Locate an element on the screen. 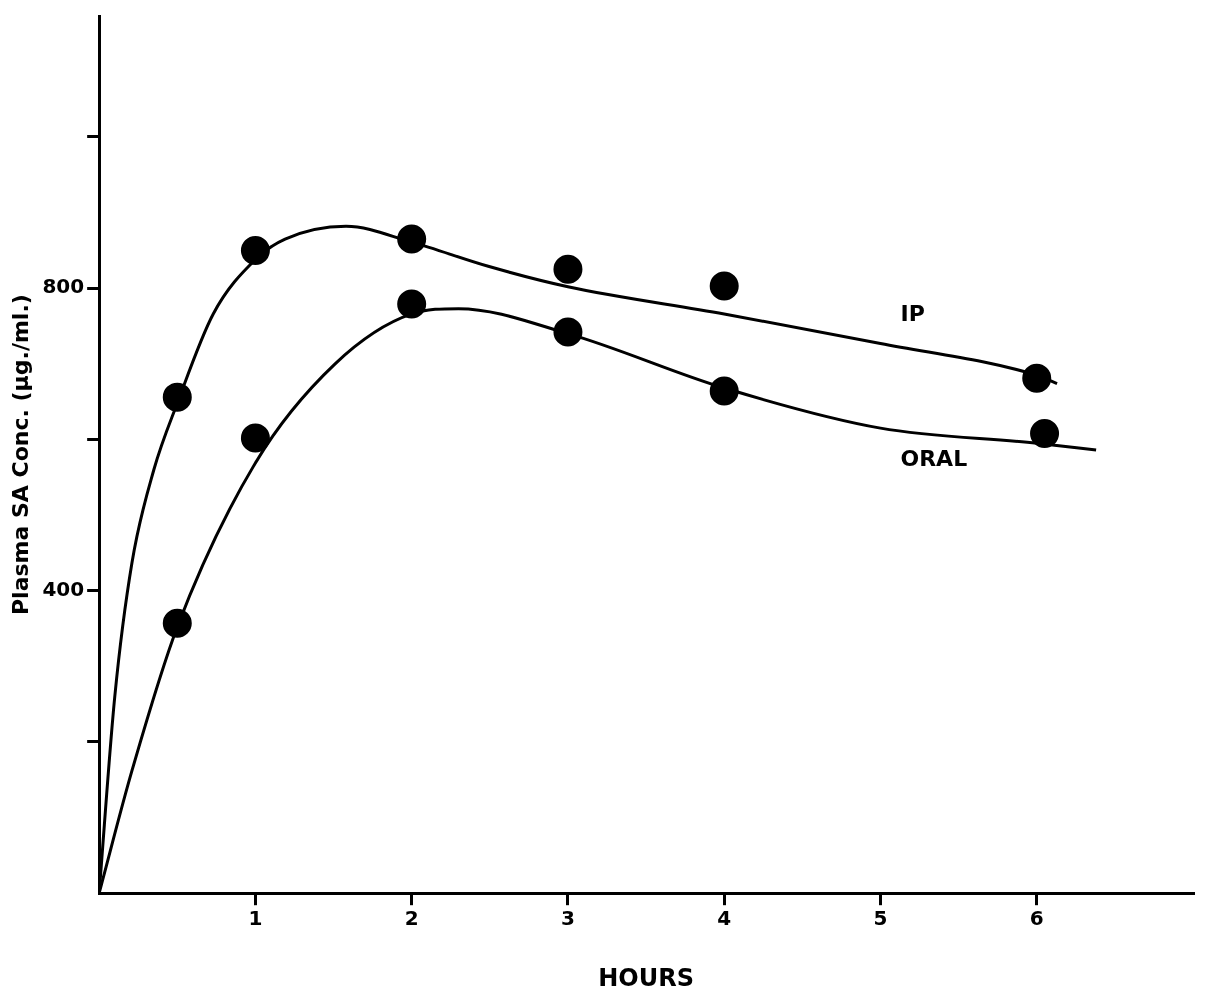 The width and height of the screenshot is (1209, 1003). y-tick-label: 400 is located at coordinates (63, 588).